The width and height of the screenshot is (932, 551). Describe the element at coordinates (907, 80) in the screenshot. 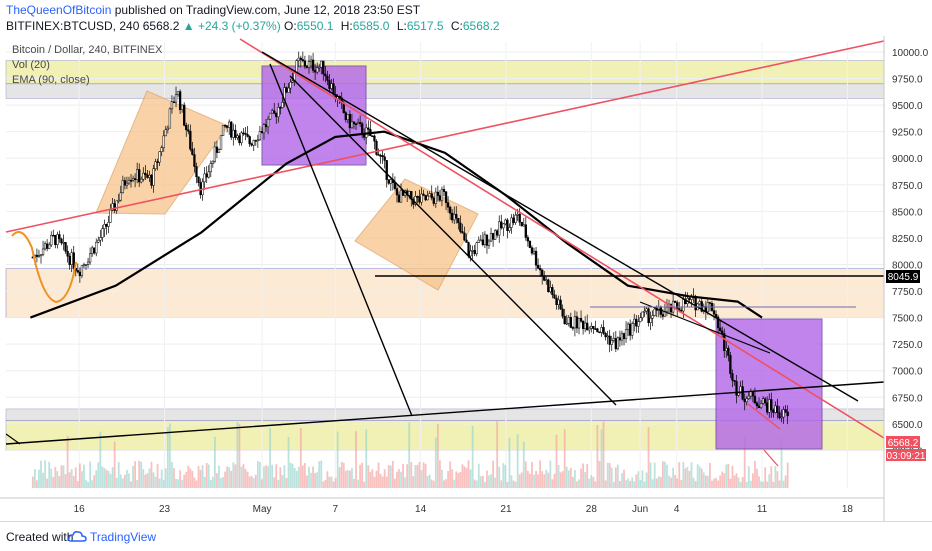

I see `y-tick-label: 9750.0` at that location.